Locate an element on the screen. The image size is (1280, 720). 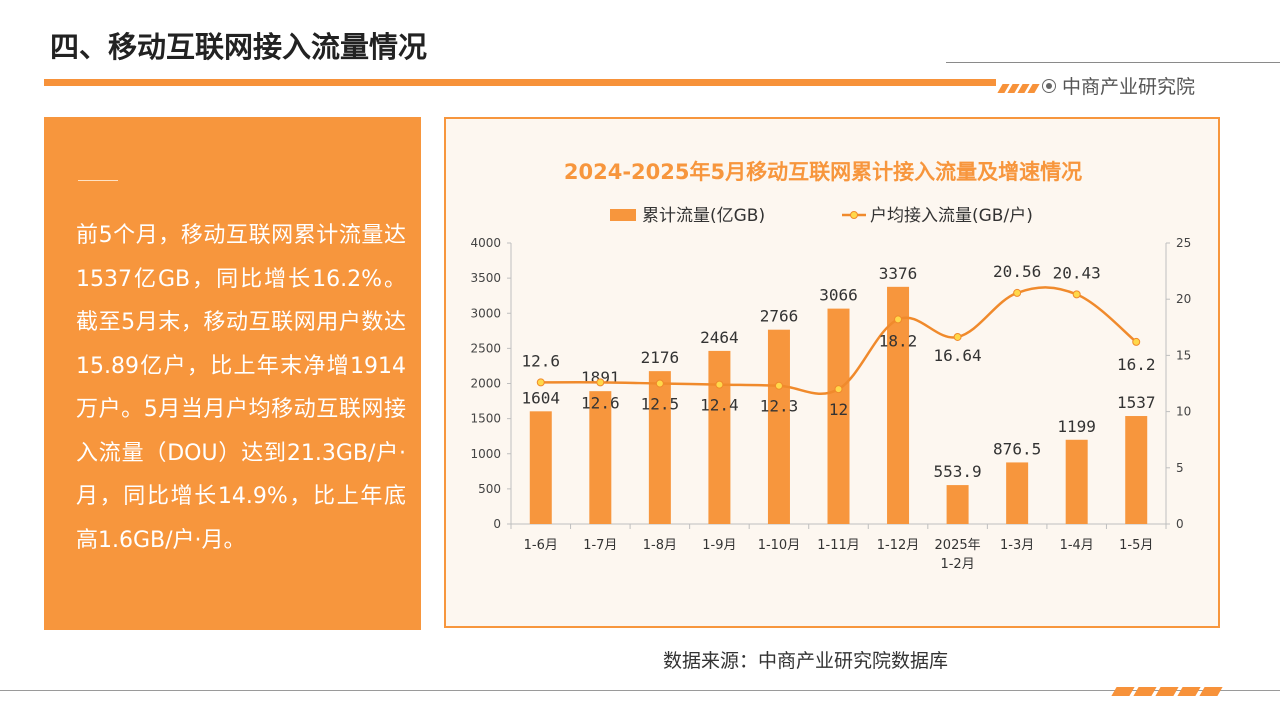
y-left-tick-label: 3500 is located at coordinates (485, 278).